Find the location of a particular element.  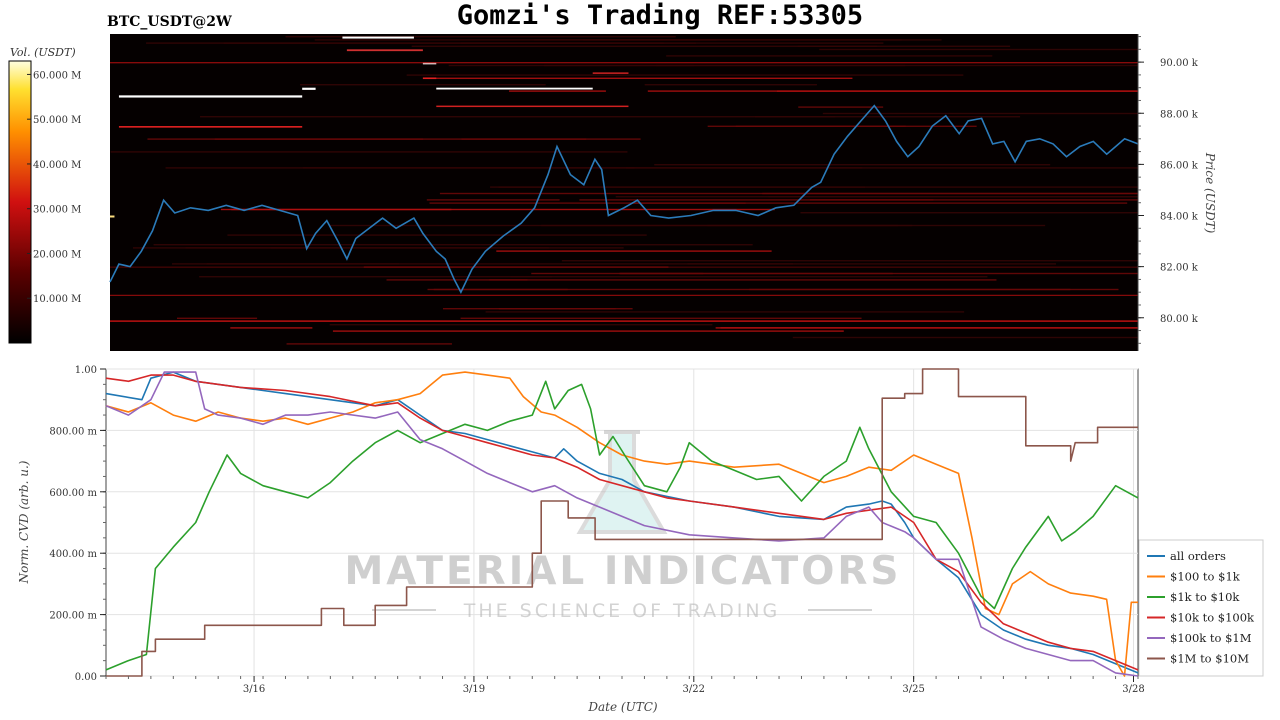

price-axis-label: Price (USDT) is located at coordinates (1210, 193).